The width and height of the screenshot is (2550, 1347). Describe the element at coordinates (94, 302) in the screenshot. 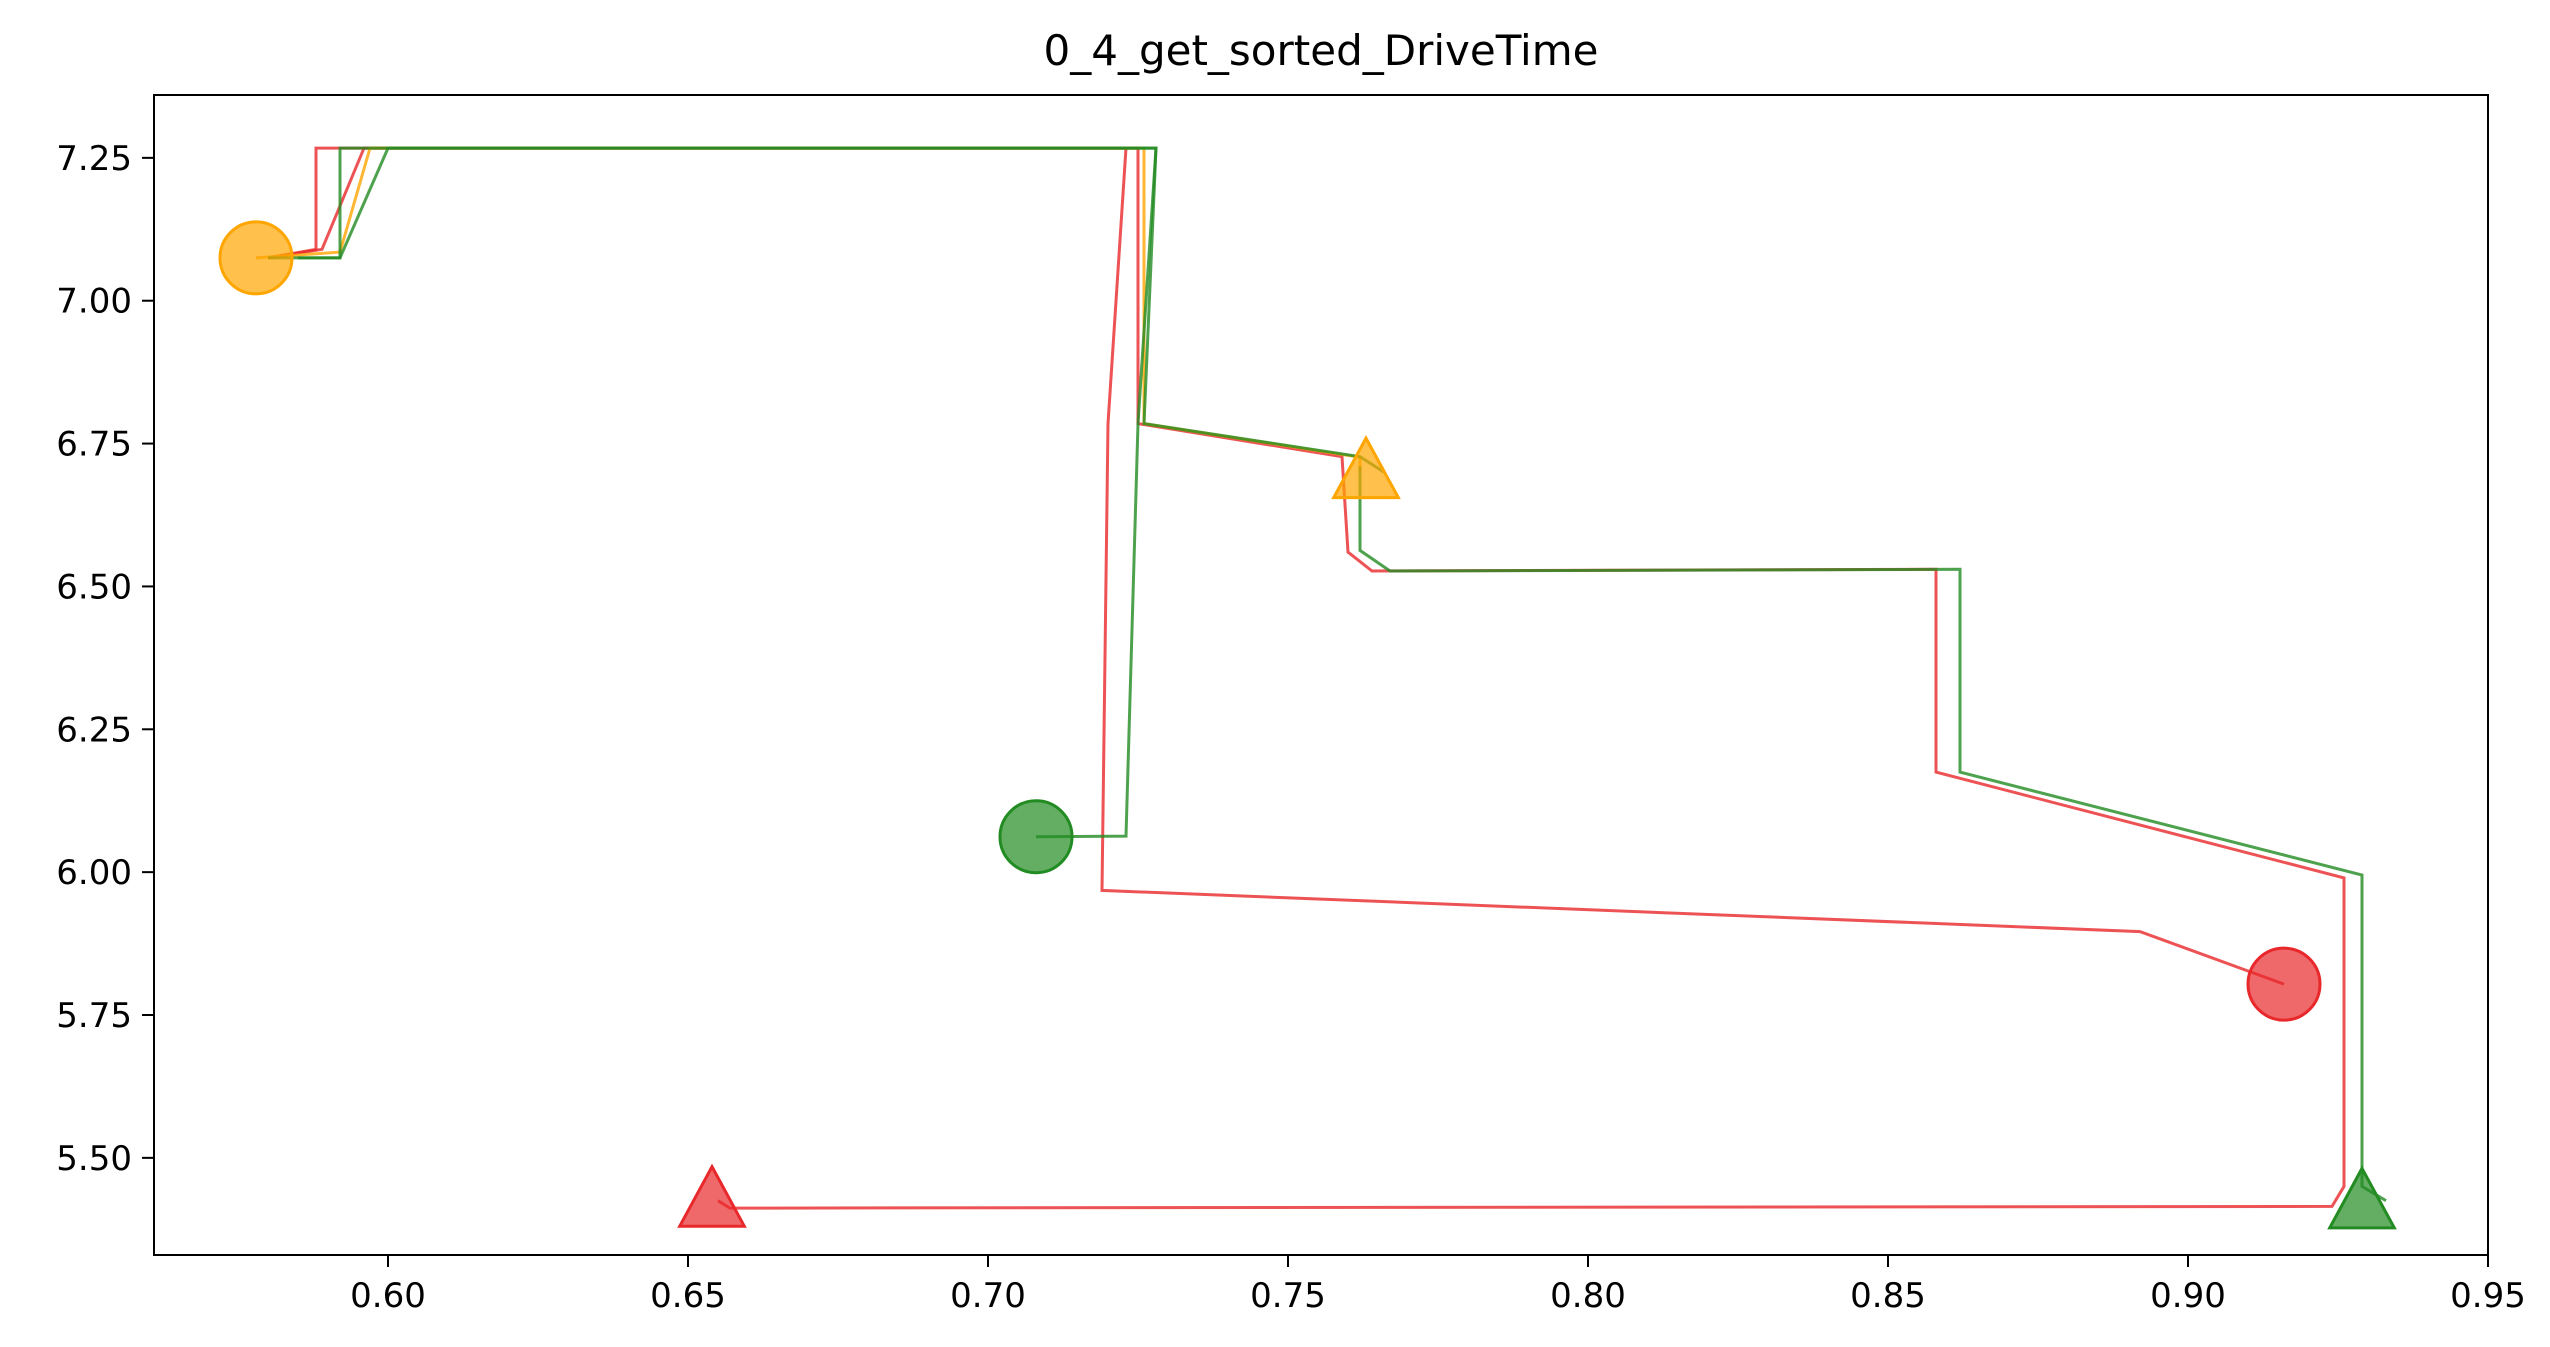

I see `y-tick-label: 7.00` at that location.